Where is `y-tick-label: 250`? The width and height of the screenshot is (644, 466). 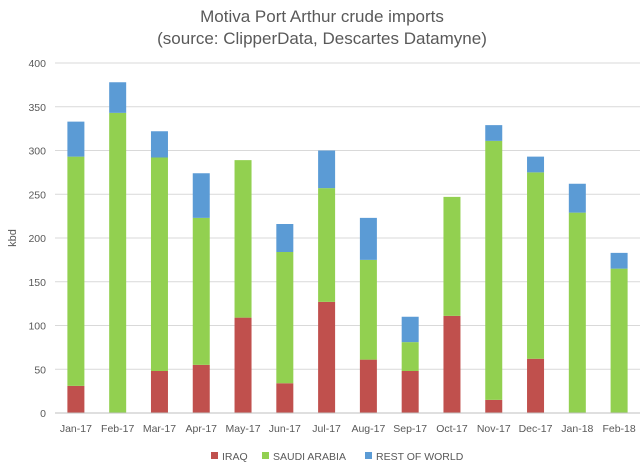 y-tick-label: 250 is located at coordinates (37, 195).